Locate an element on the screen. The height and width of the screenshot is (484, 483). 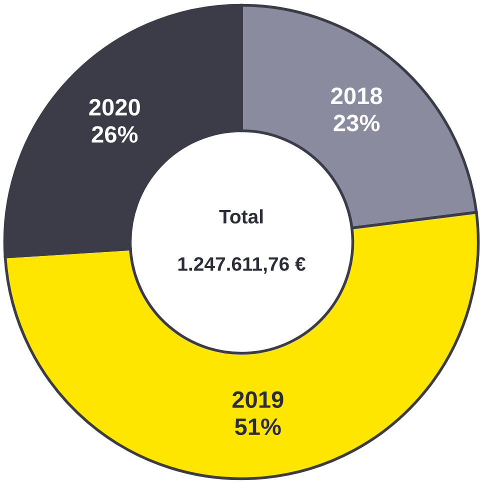
slice-label: 2018 is located at coordinates (356, 96).